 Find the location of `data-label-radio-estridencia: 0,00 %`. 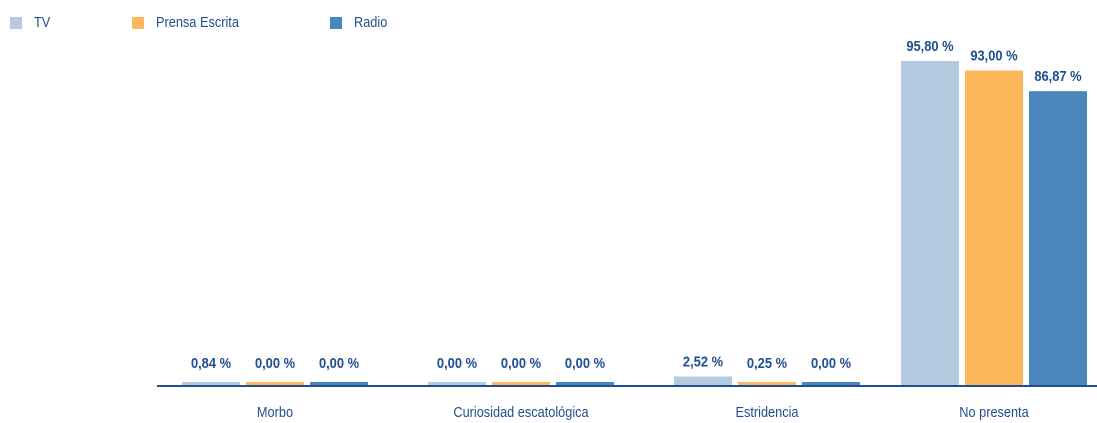

data-label-radio-estridencia: 0,00 % is located at coordinates (831, 362).